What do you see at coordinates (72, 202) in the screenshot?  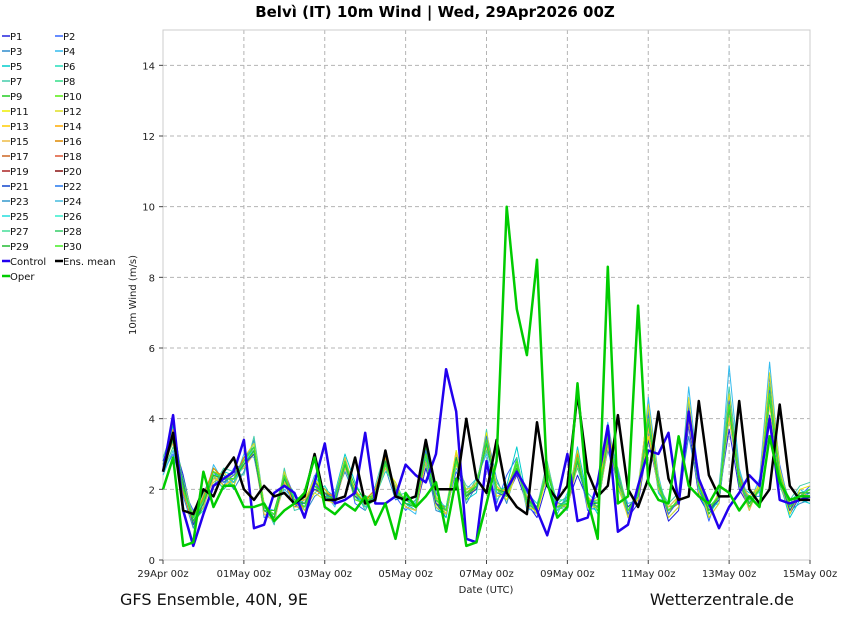 I see `legend-label-p24: P24` at bounding box center [72, 202].